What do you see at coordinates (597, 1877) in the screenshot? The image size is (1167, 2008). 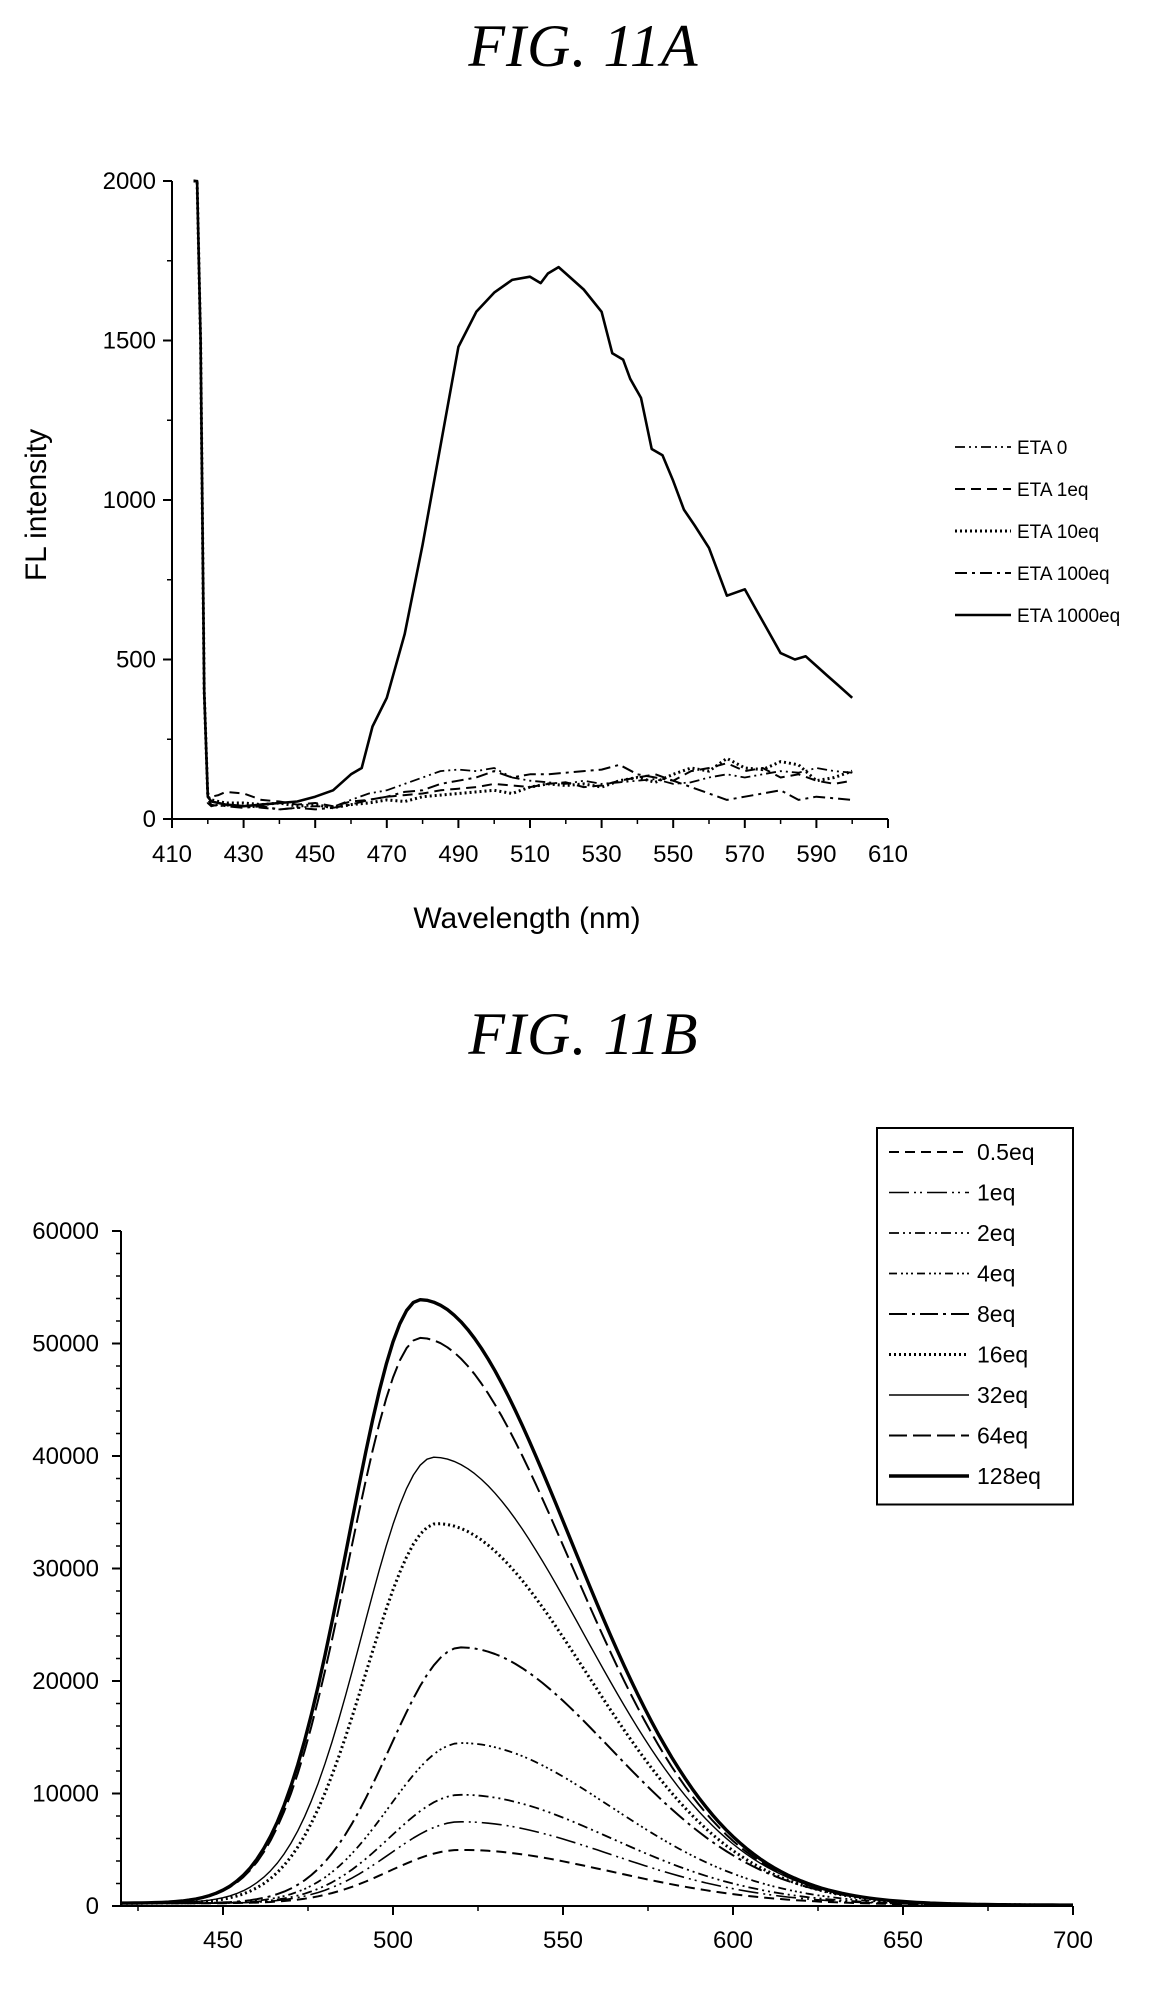 I see `series-line-0.5eq` at bounding box center [597, 1877].